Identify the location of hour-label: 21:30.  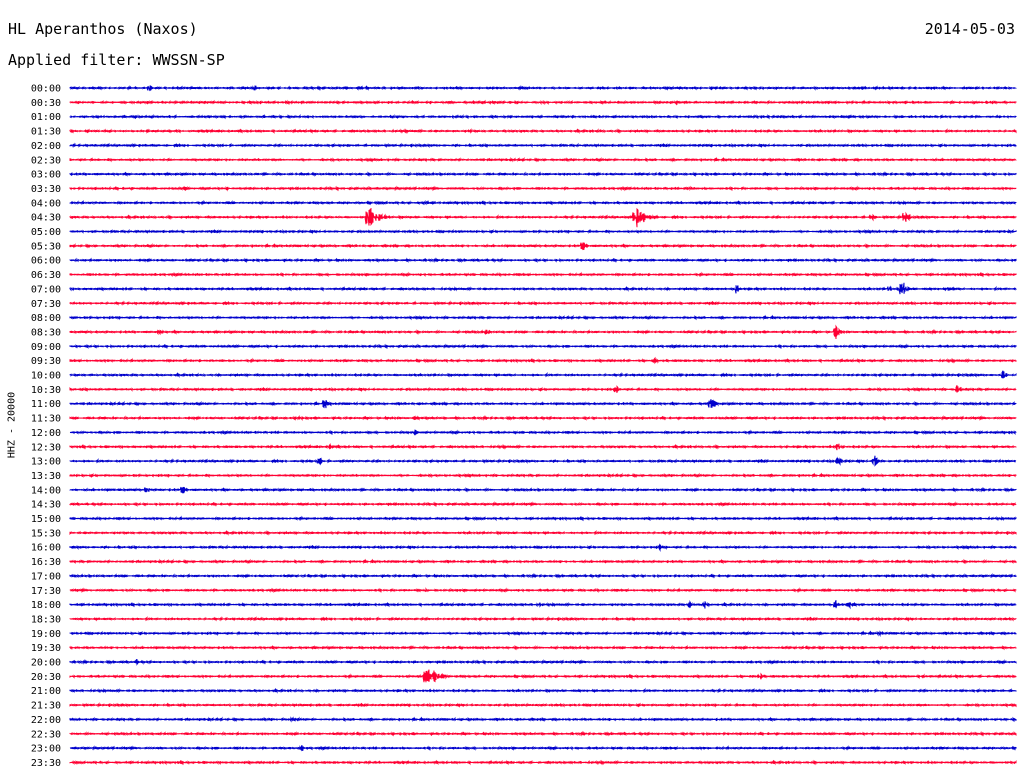
(46, 706).